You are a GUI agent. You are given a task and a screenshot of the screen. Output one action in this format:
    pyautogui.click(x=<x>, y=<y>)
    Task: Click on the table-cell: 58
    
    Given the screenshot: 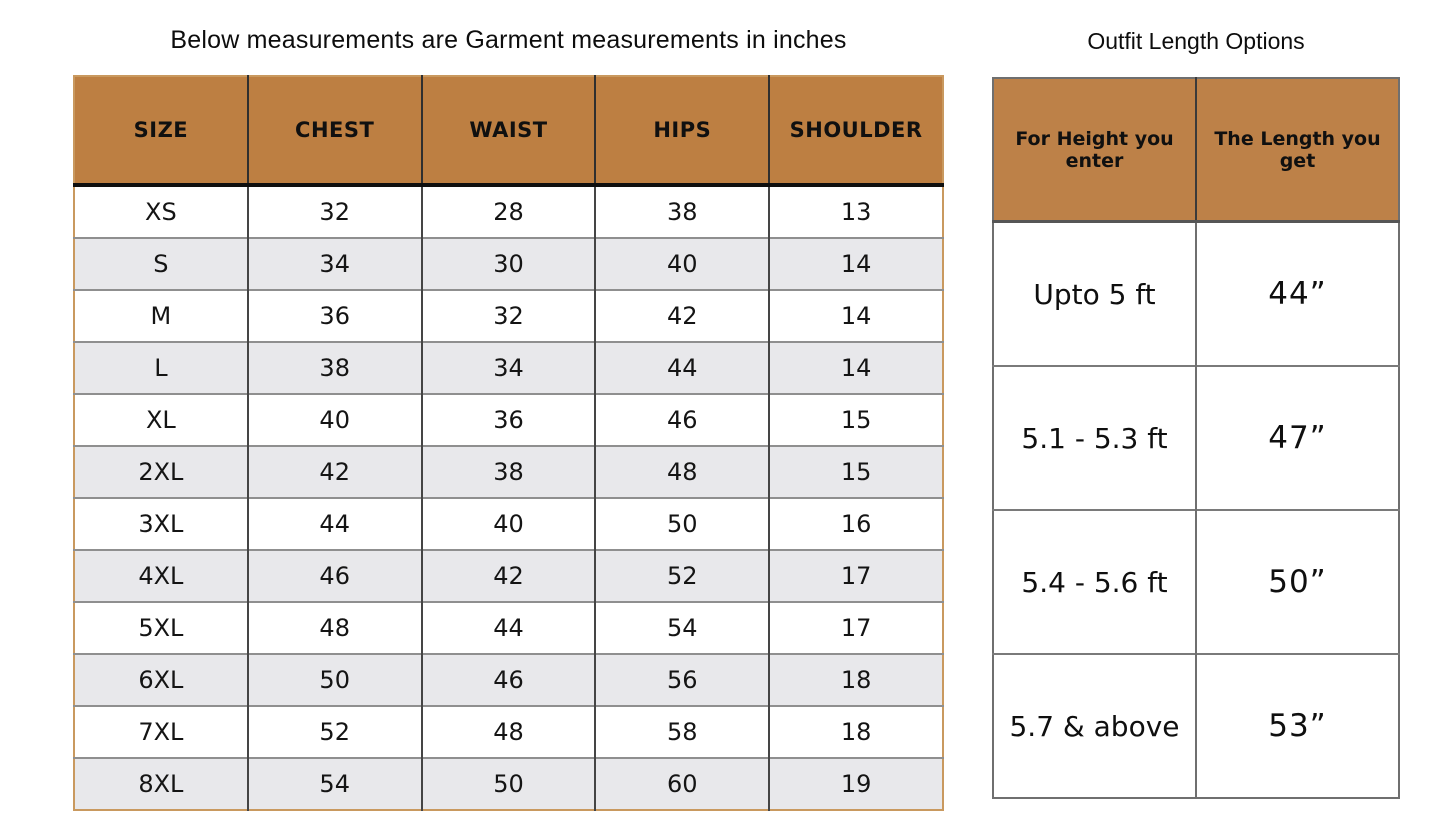 What is the action you would take?
    pyautogui.click(x=682, y=731)
    